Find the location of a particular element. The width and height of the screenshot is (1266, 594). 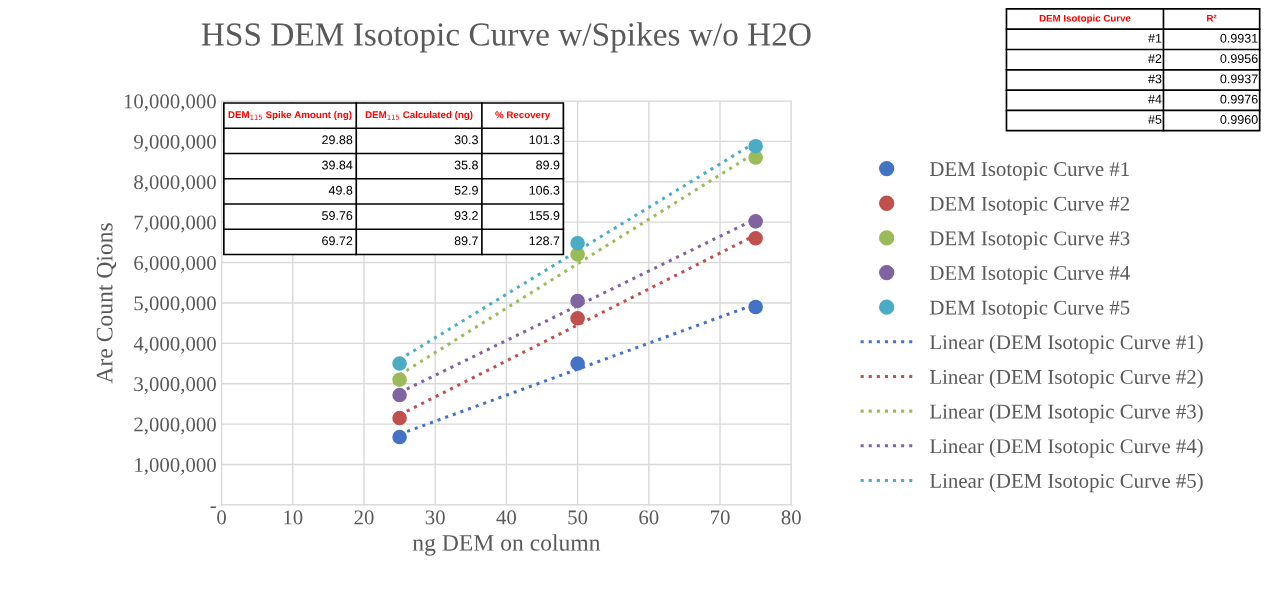

legend-label: DEM Isotopic Curve #5 is located at coordinates (1029, 309).